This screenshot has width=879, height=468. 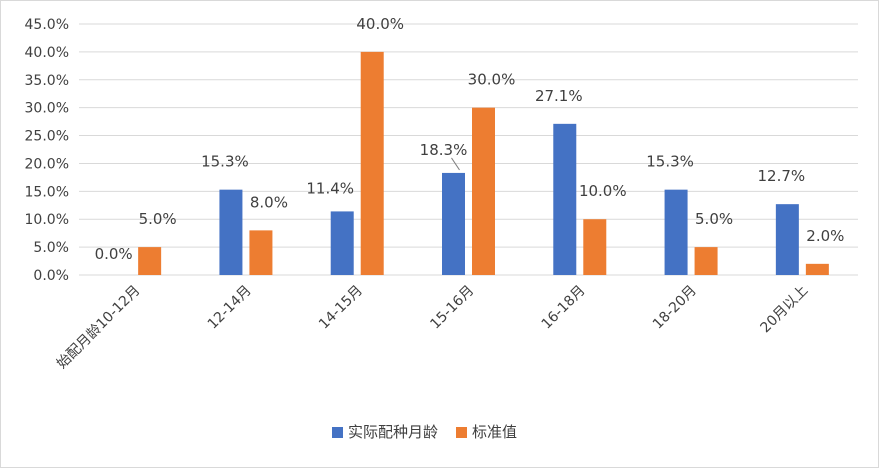 I want to click on y-tick-label: 0.0%, so click(x=51, y=276).